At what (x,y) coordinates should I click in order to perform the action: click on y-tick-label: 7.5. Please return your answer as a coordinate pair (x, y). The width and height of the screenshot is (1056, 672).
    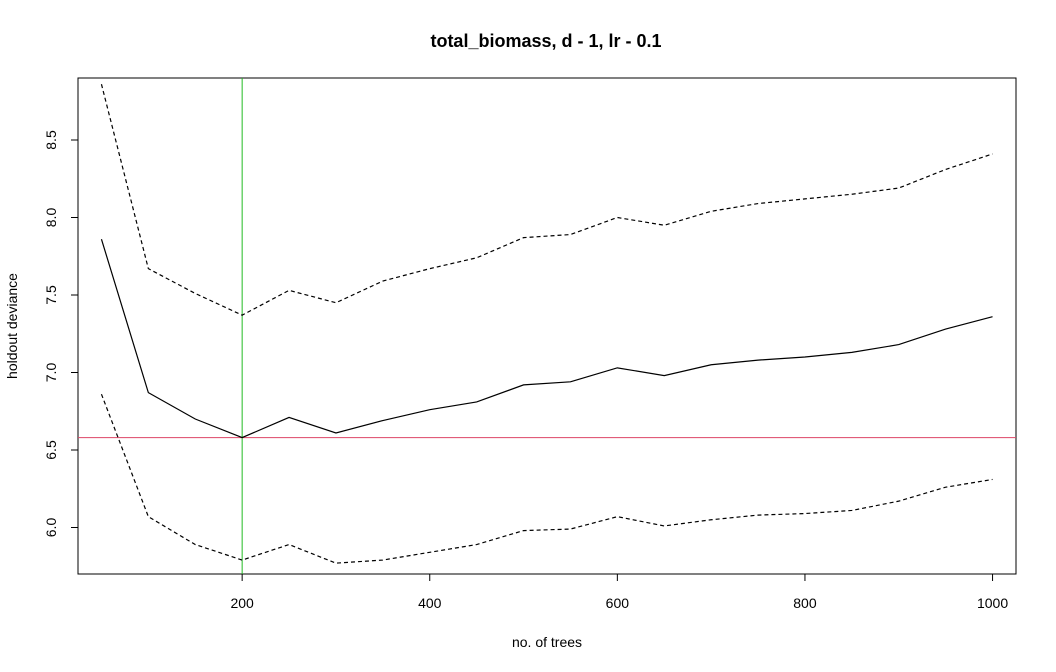
    Looking at the image, I should click on (51, 295).